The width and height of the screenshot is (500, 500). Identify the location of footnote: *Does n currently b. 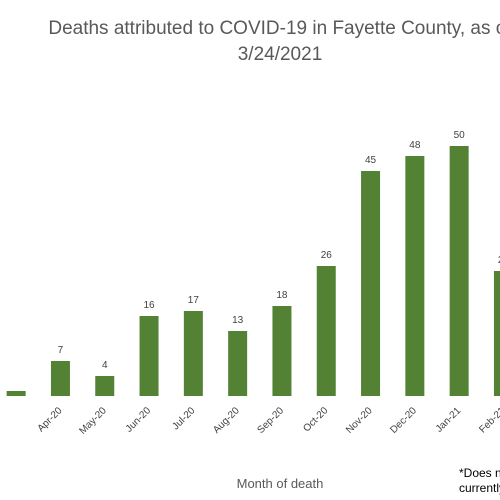
(479, 481).